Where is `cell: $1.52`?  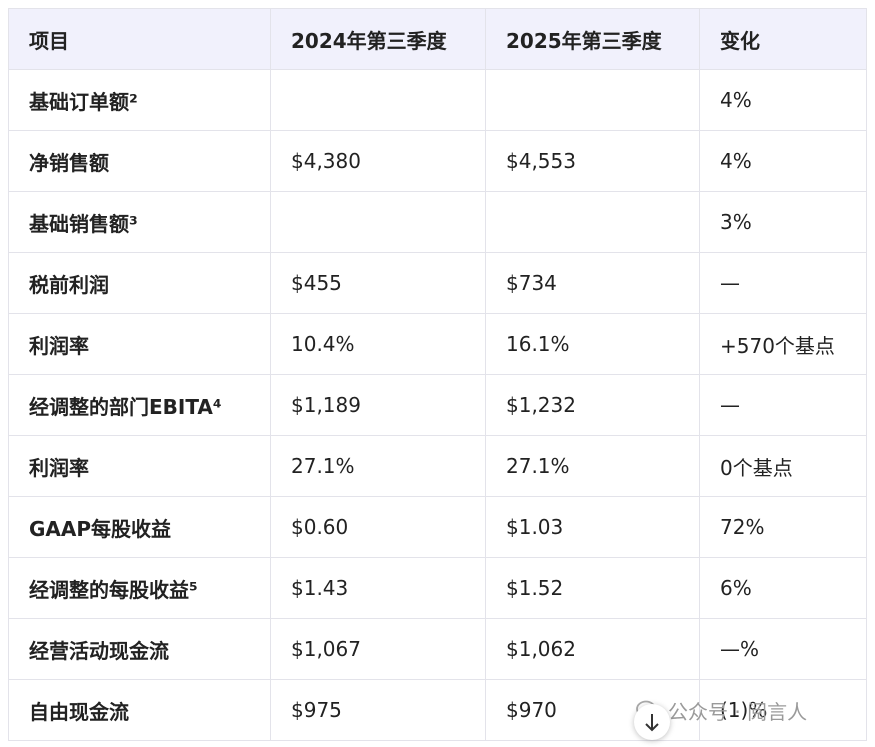 cell: $1.52 is located at coordinates (592, 588).